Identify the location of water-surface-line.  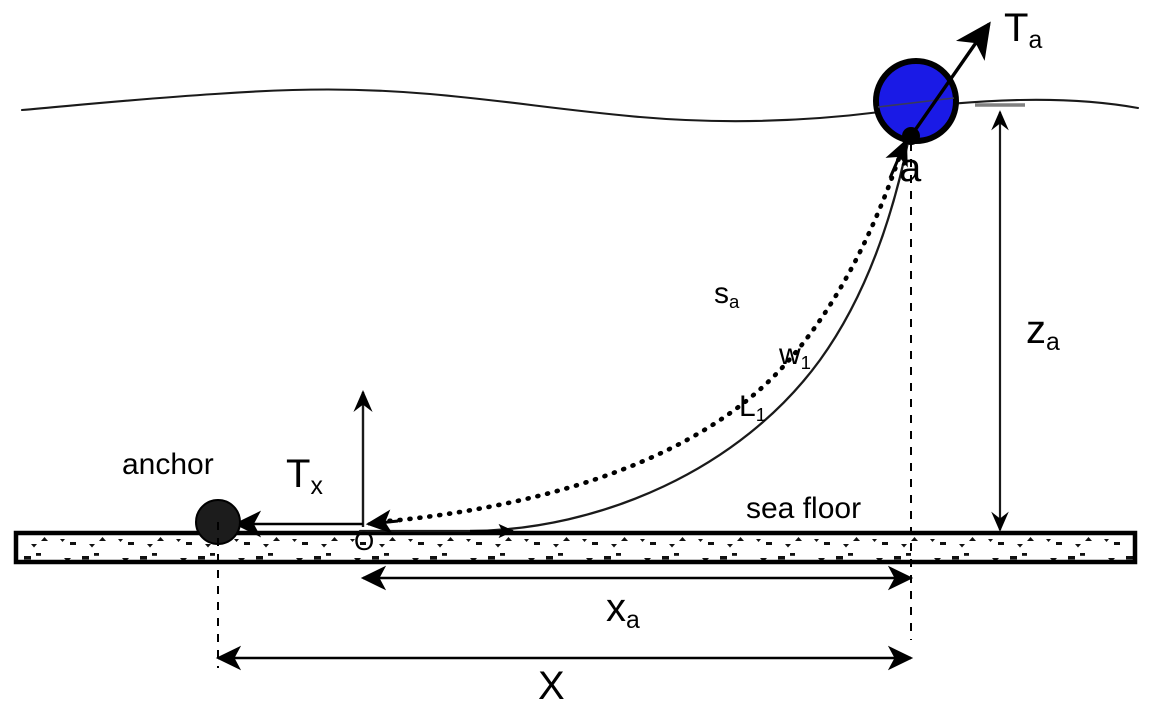
(580, 105).